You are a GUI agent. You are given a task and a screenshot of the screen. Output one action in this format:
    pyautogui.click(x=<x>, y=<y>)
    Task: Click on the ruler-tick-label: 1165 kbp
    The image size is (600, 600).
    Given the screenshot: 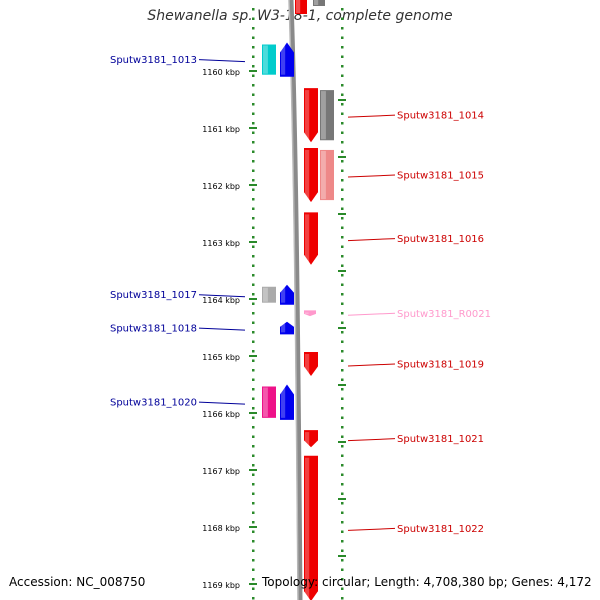 What is the action you would take?
    pyautogui.click(x=221, y=357)
    